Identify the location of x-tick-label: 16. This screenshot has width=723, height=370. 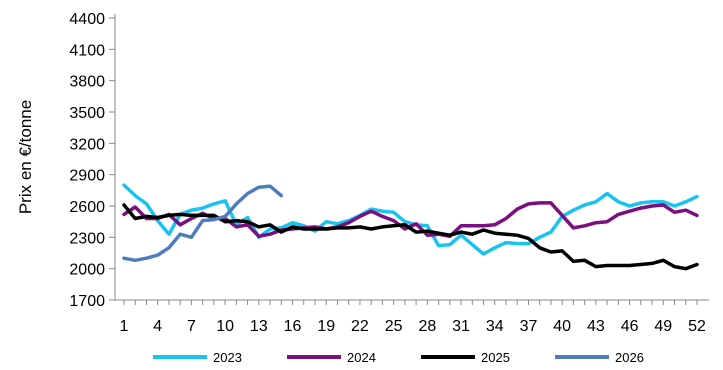
(293, 326).